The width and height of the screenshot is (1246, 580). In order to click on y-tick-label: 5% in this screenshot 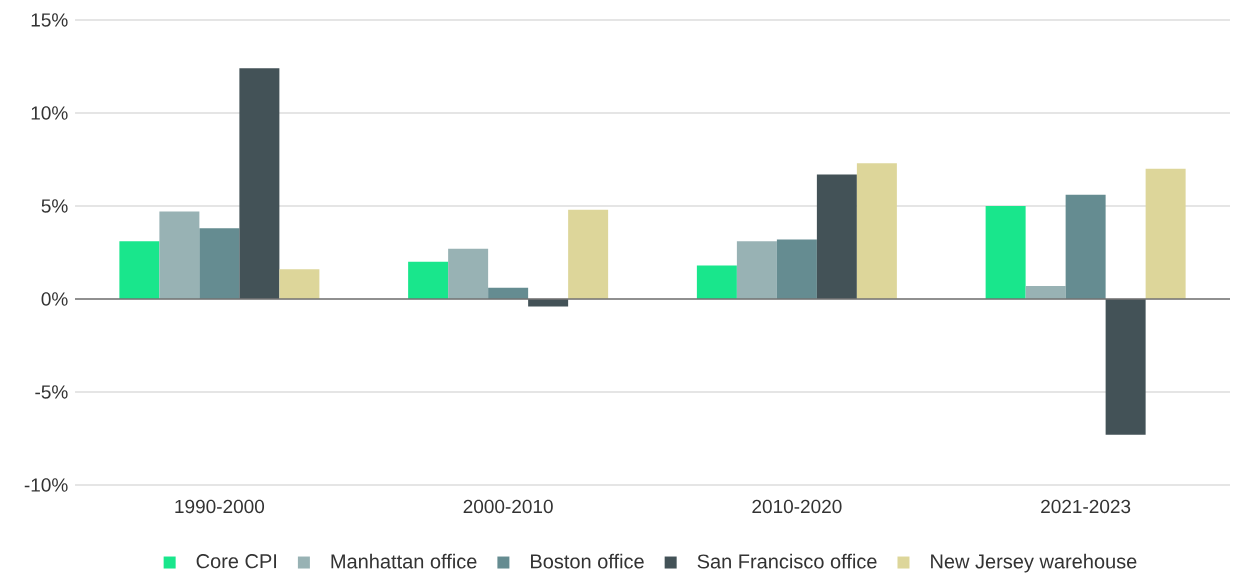, I will do `click(54, 206)`.